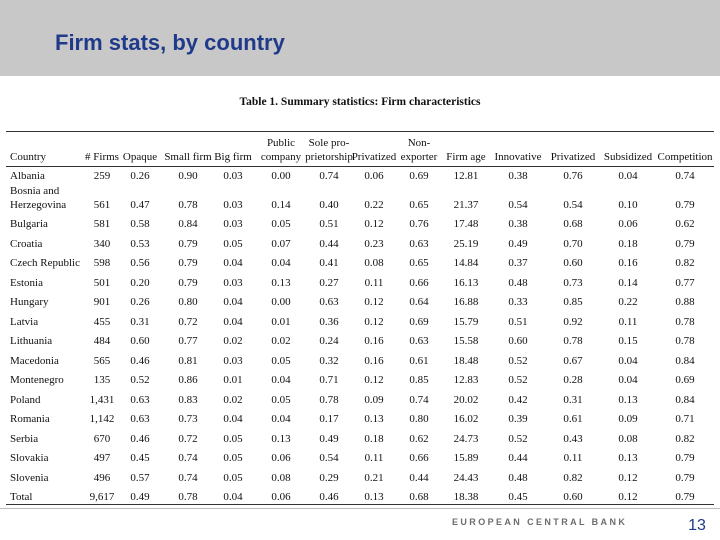  What do you see at coordinates (140, 243) in the screenshot?
I see `table-cell: 0.53` at bounding box center [140, 243].